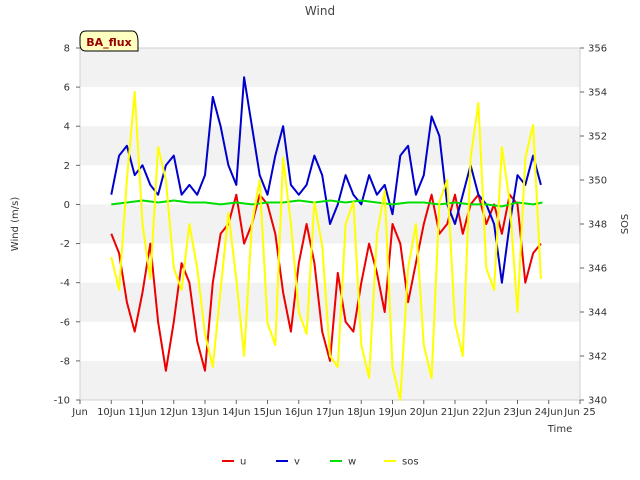 Image resolution: width=640 pixels, height=480 pixels. What do you see at coordinates (67, 205) in the screenshot?
I see `y-tick-label: 0` at bounding box center [67, 205].